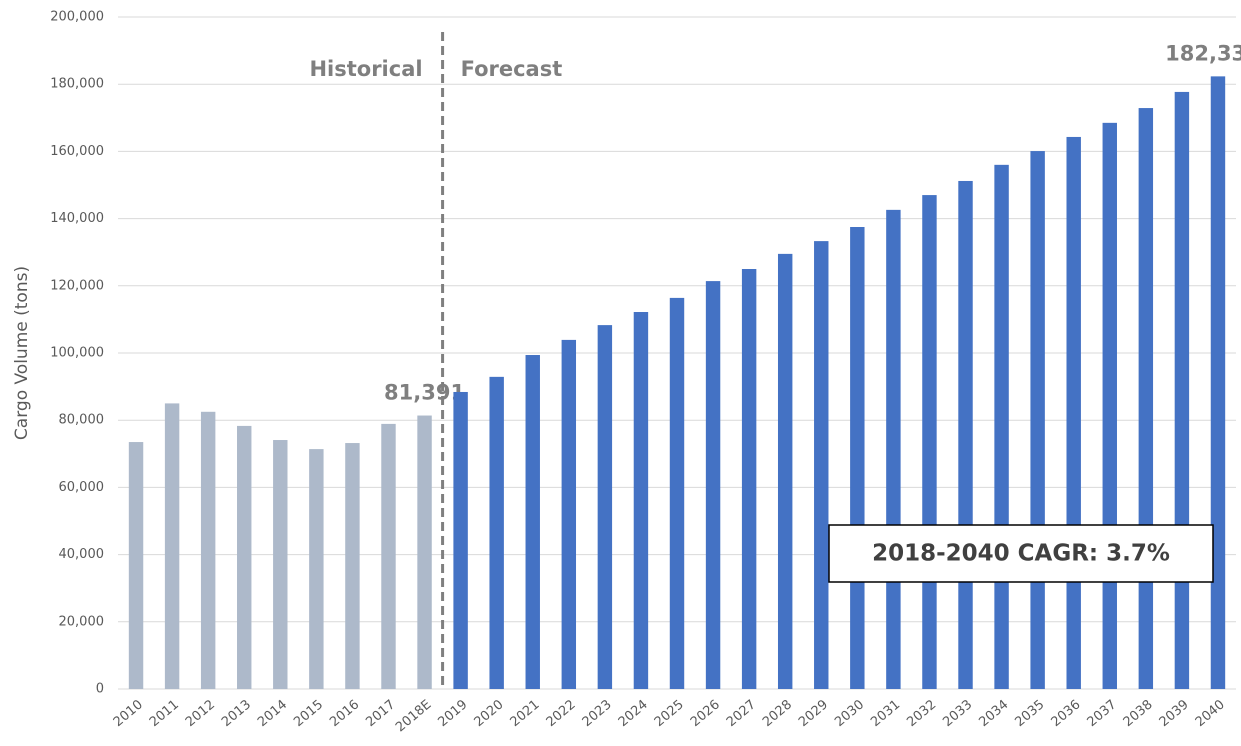 The image size is (1241, 746). What do you see at coordinates (669, 713) in the screenshot?
I see `x-tick-label: 2025` at bounding box center [669, 713].